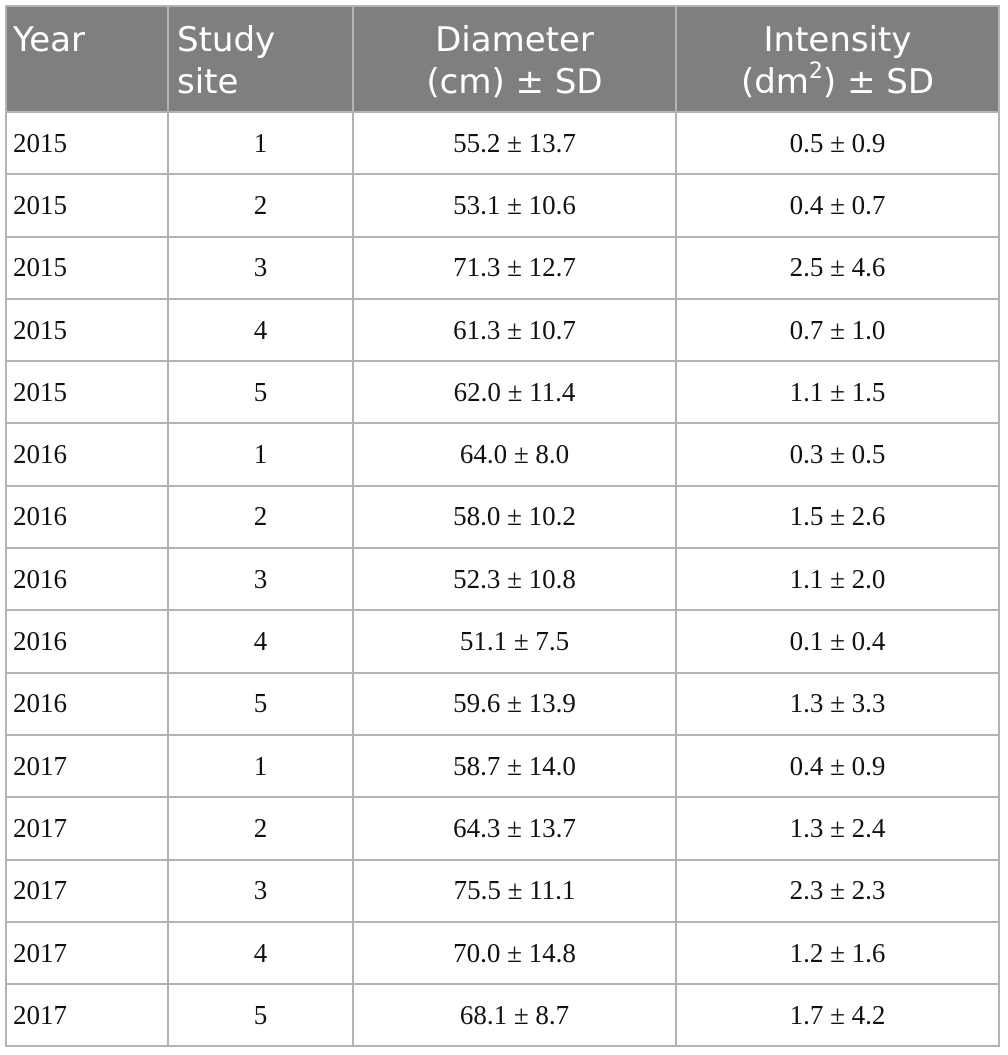  I want to click on cell-int: 1.3 ± 2.4, so click(837, 828).